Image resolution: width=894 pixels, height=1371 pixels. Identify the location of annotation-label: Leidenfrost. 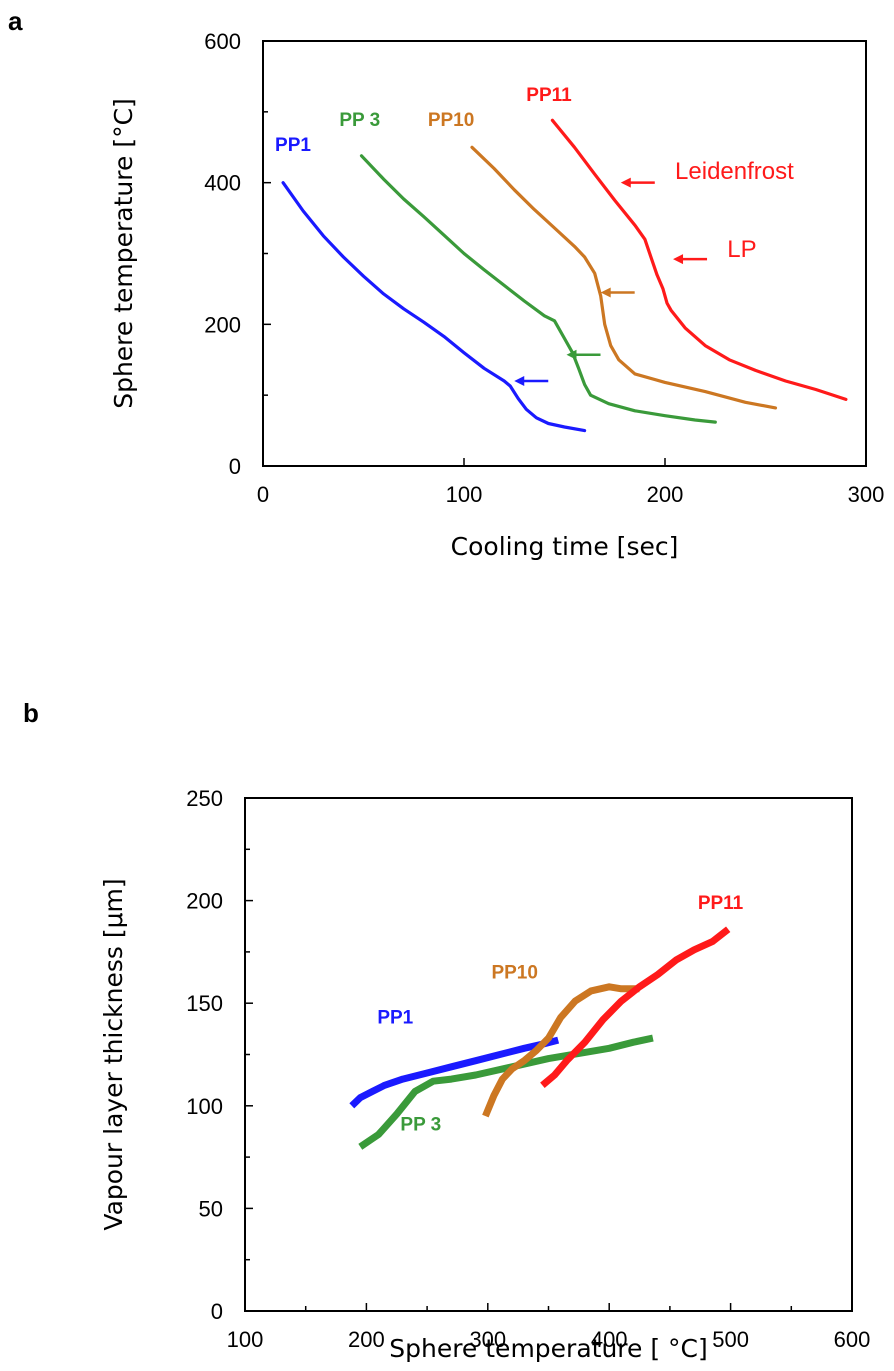
(734, 171).